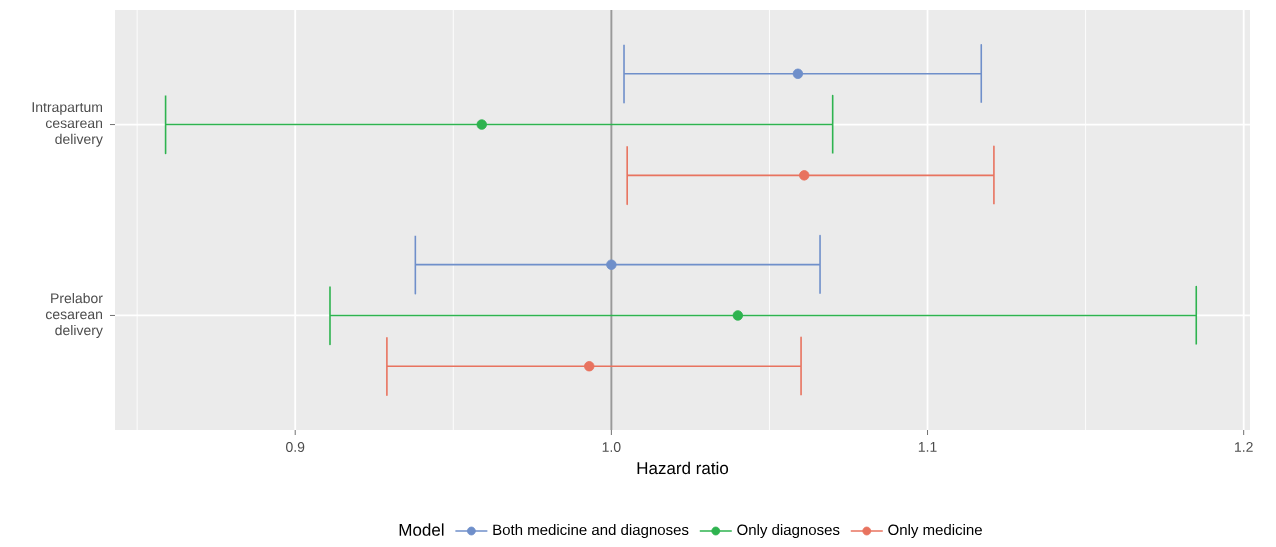 This screenshot has height=547, width=1276. I want to click on legend-label: Only medicine, so click(935, 531).